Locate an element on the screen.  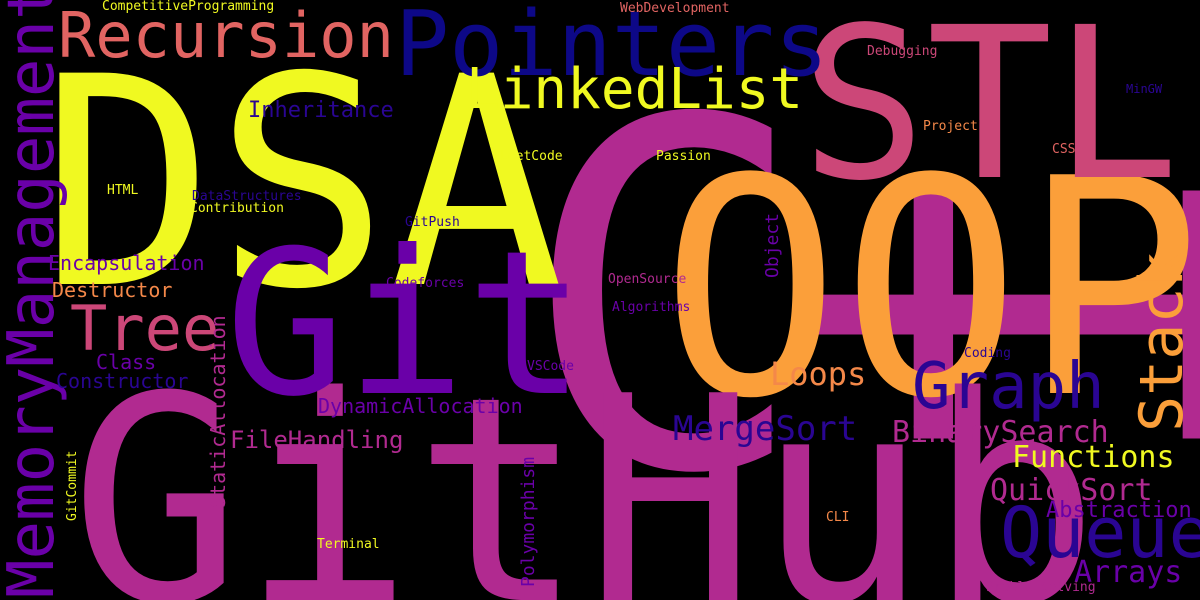
word-competitiveprogramming: CompetitiveProgramming is located at coordinates (188, 7).